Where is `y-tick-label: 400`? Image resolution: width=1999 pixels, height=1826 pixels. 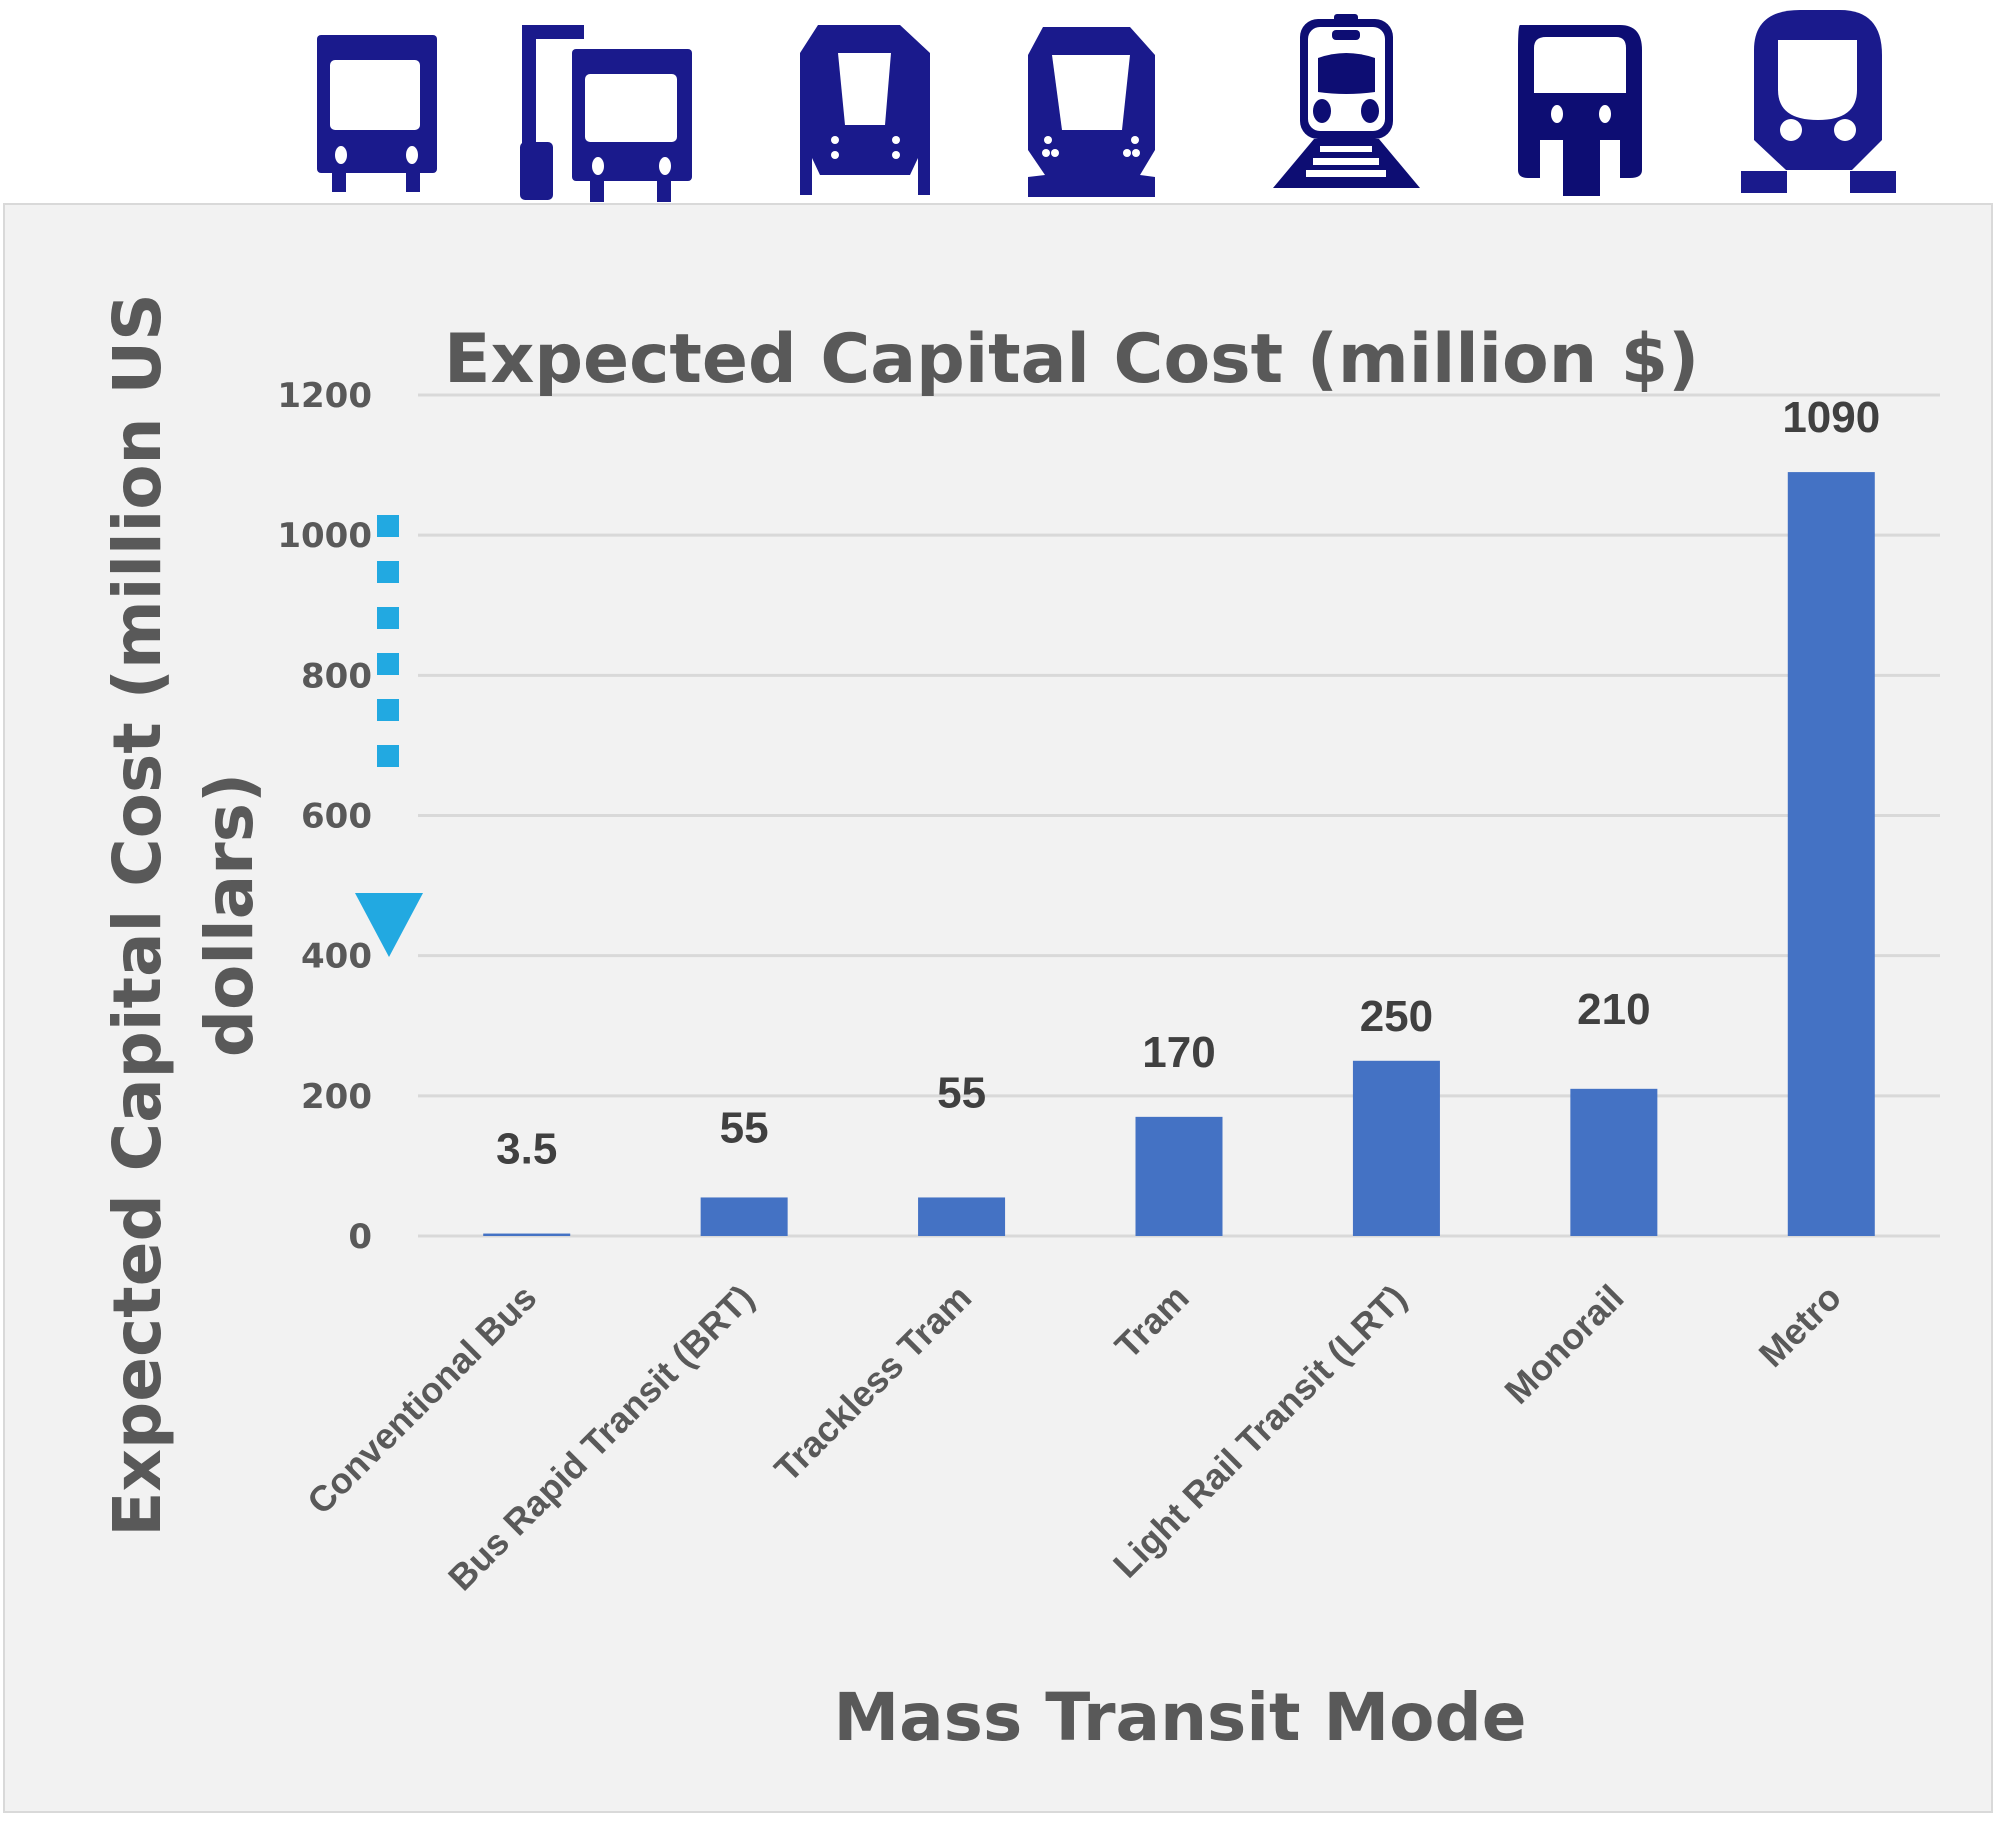 y-tick-label: 400 is located at coordinates (336, 957).